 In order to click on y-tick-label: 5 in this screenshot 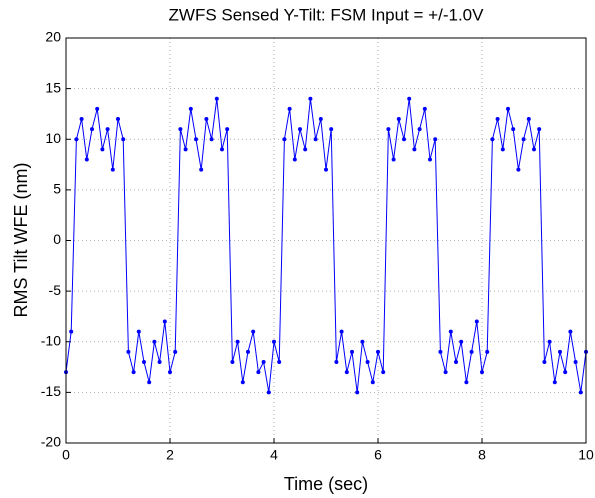, I will do `click(57, 189)`.